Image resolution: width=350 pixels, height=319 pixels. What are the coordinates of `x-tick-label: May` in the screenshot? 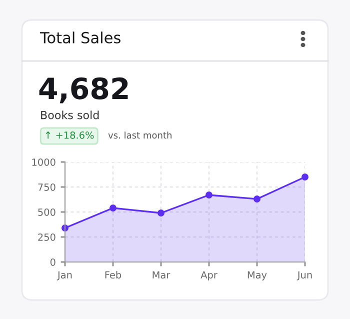 It's located at (257, 275).